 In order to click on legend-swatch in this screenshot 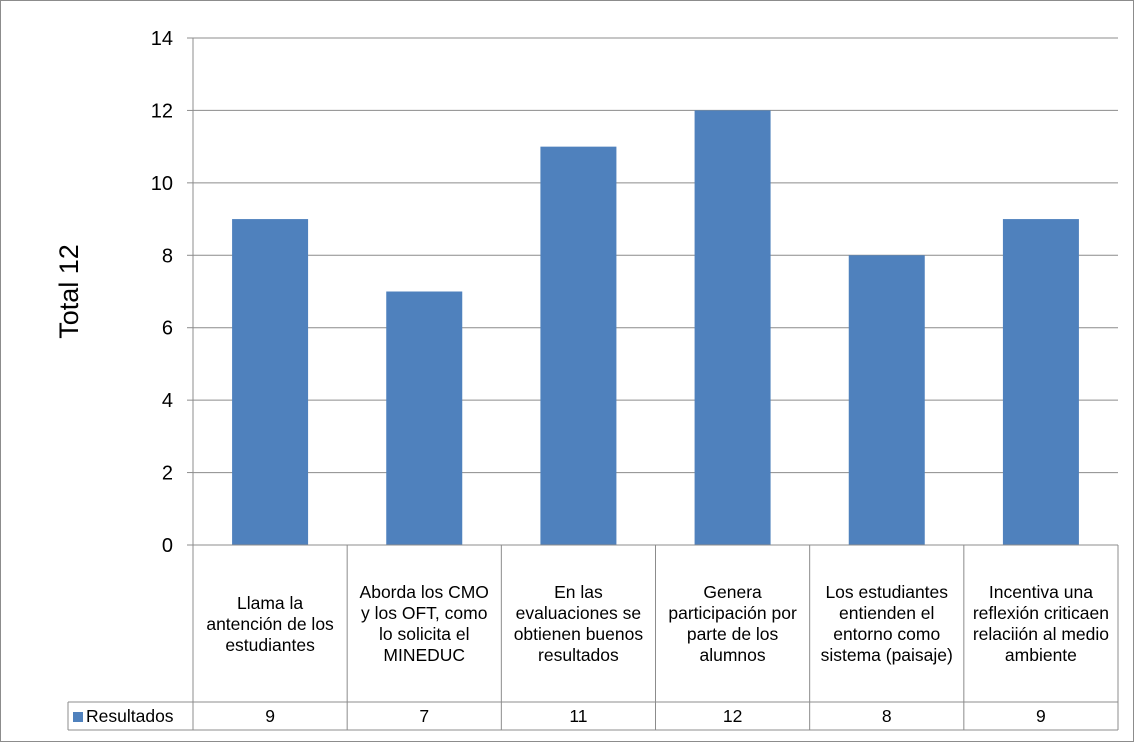, I will do `click(78, 716)`.